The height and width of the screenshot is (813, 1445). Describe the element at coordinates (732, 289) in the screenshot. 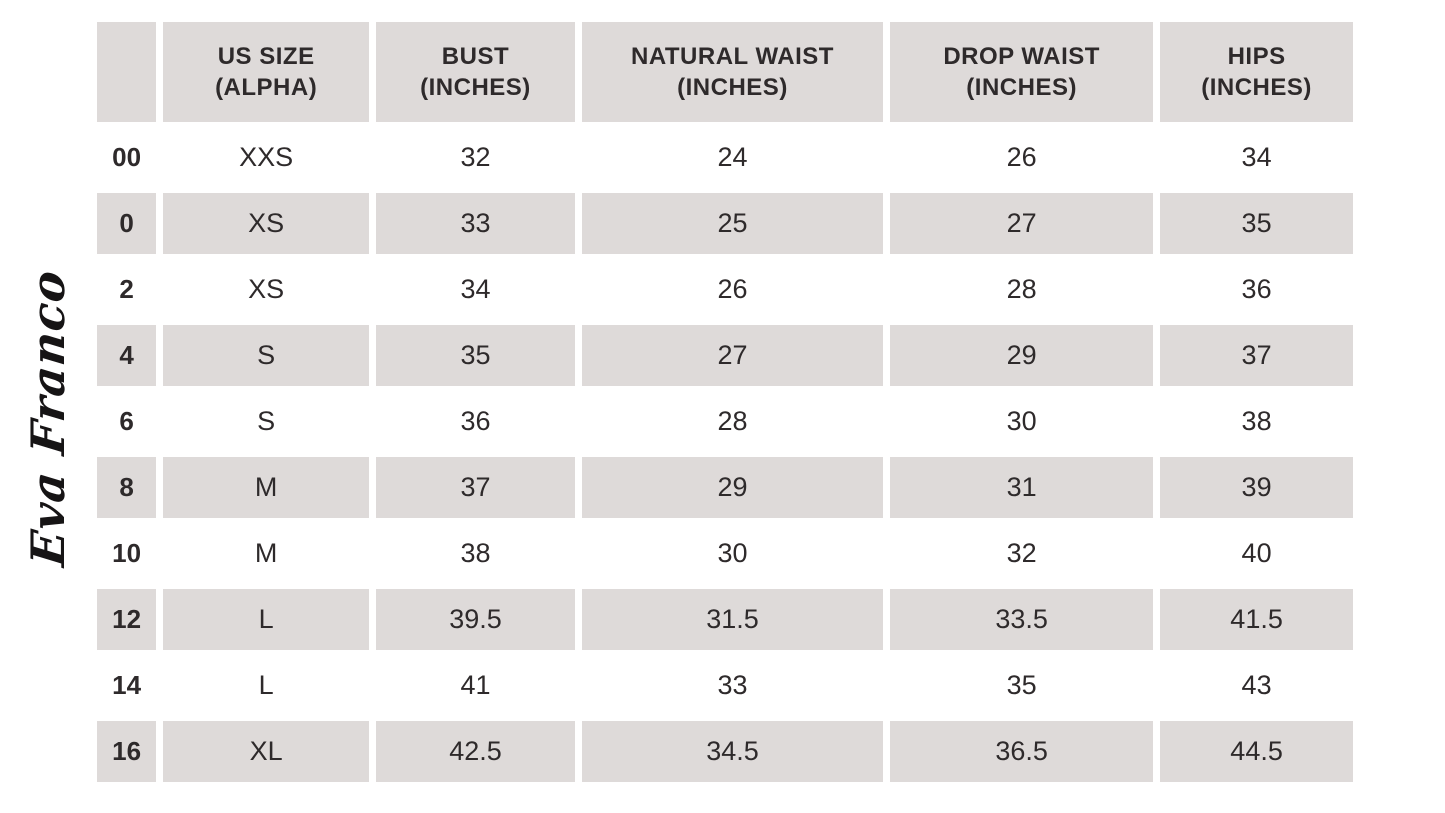

I see `cell-natural-waist: 26` at that location.